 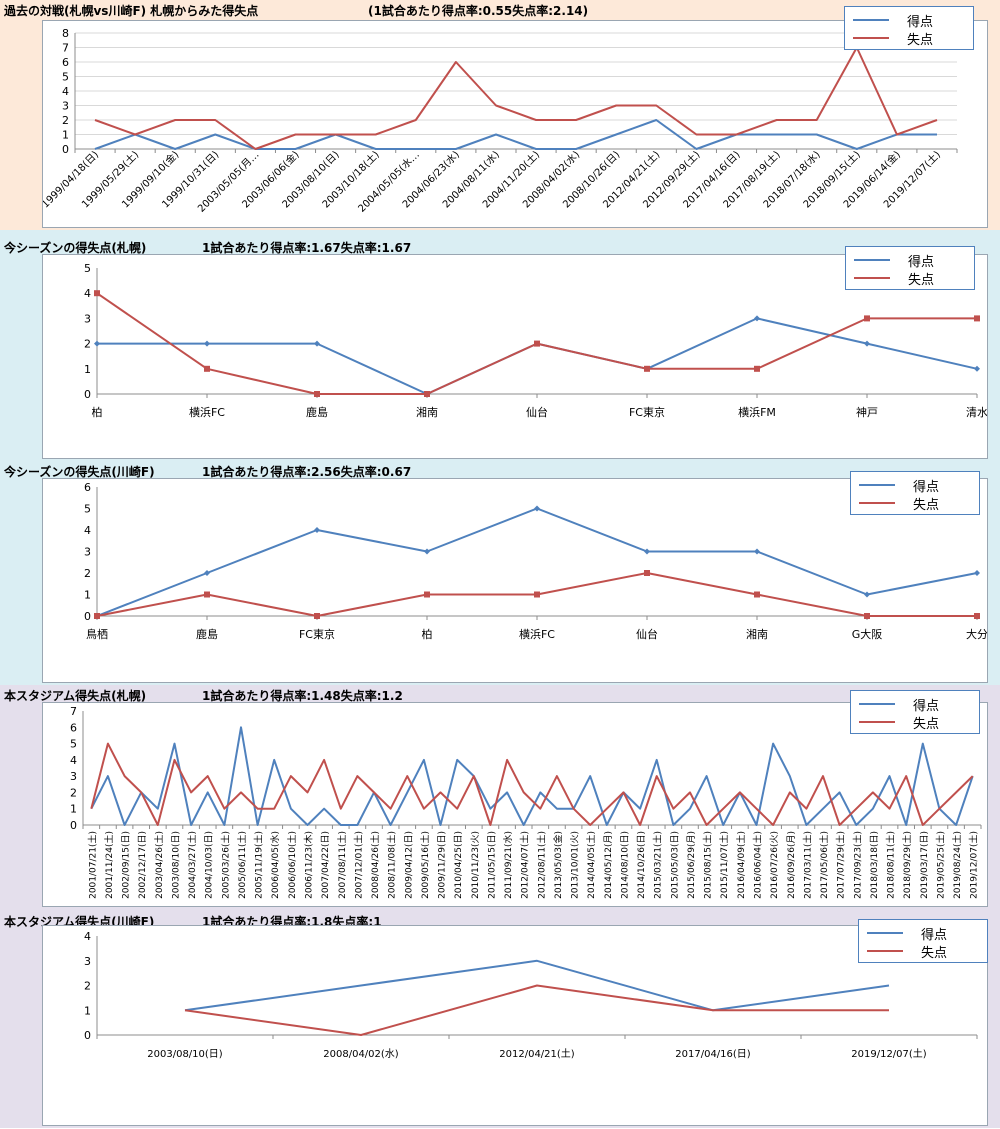 I want to click on x-tick-label: FC東京, so click(x=647, y=412).